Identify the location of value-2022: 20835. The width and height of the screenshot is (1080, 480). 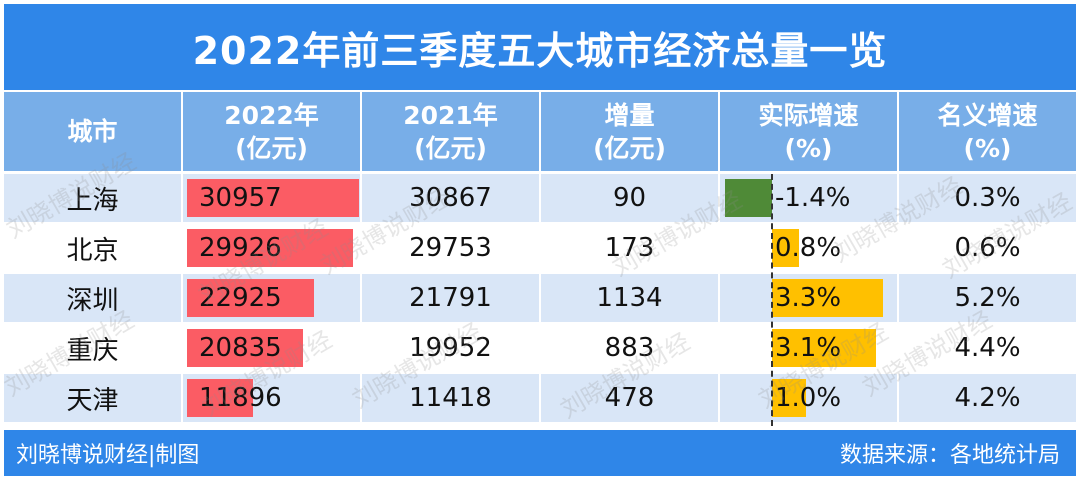
(240, 348).